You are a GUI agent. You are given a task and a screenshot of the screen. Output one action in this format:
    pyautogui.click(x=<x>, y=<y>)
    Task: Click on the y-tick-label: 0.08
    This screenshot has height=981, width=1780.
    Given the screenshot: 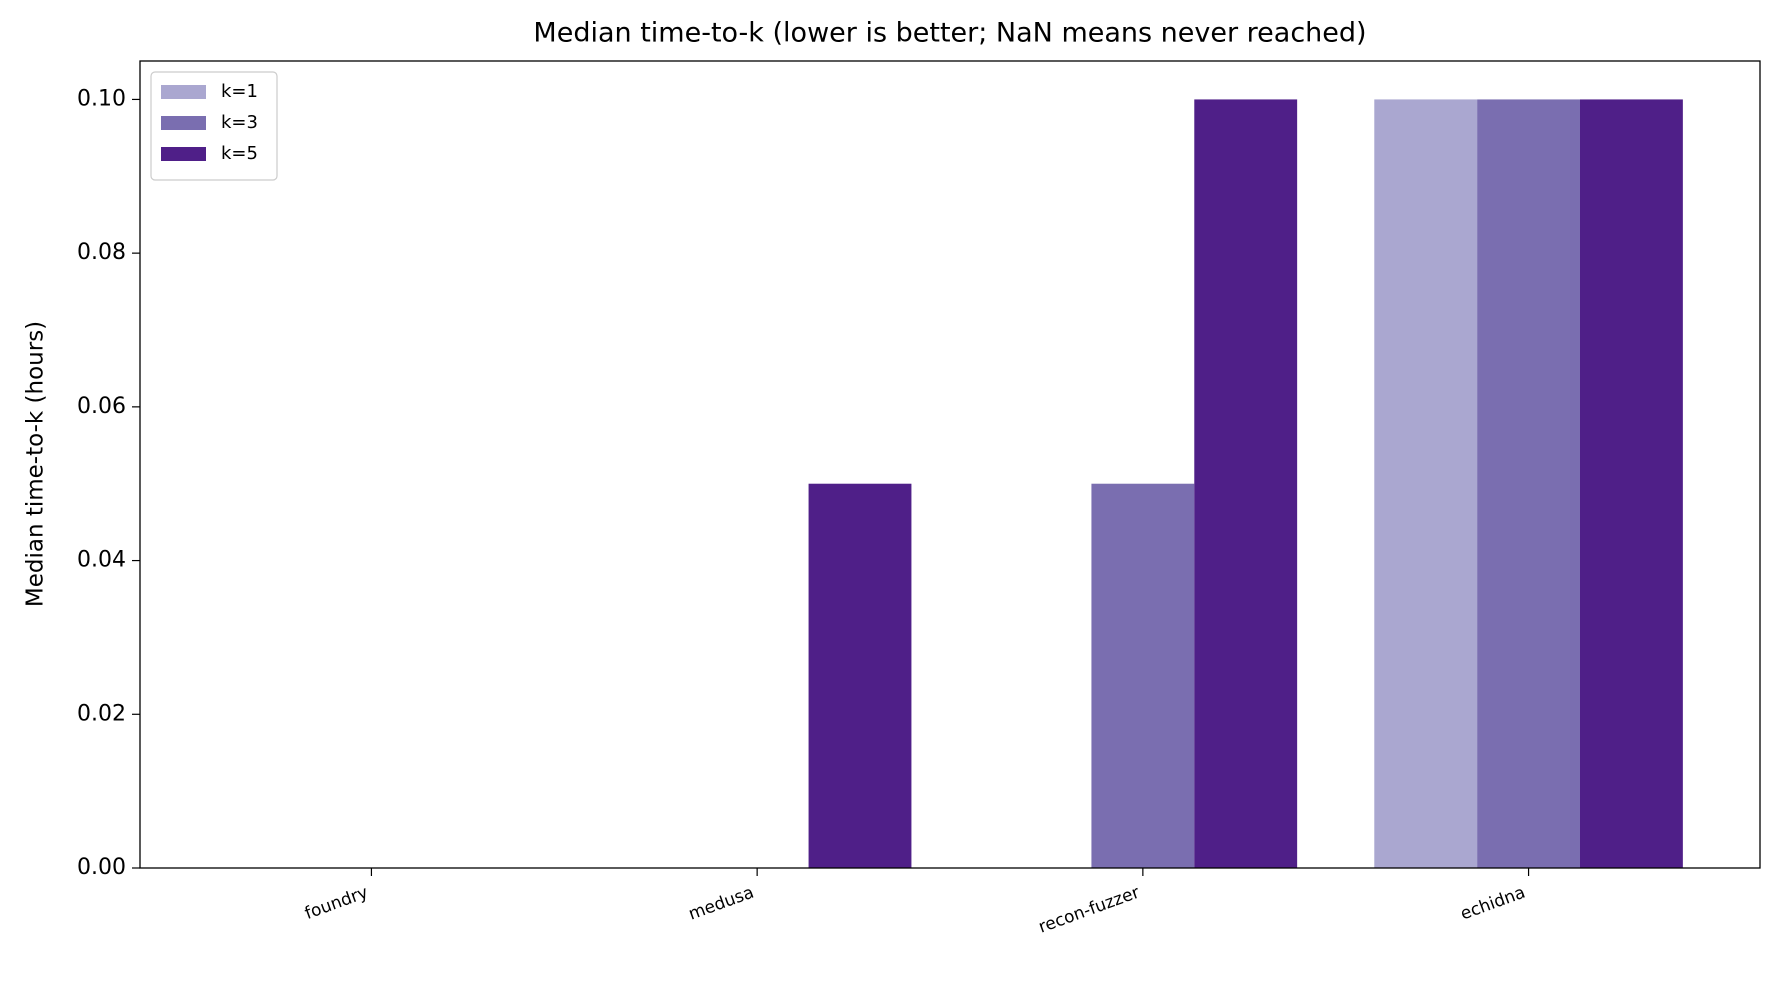 What is the action you would take?
    pyautogui.click(x=101, y=252)
    